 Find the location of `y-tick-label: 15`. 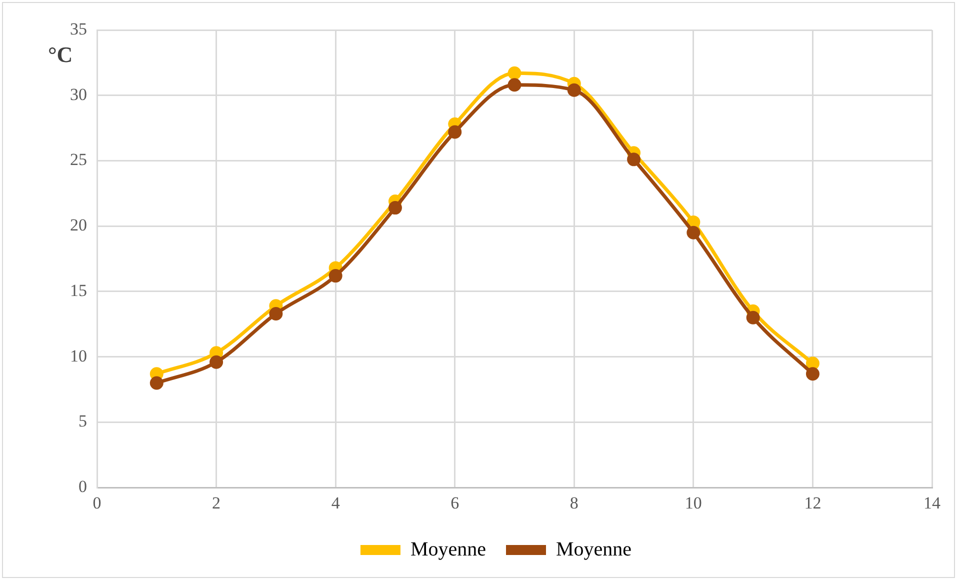

y-tick-label: 15 is located at coordinates (78, 290).